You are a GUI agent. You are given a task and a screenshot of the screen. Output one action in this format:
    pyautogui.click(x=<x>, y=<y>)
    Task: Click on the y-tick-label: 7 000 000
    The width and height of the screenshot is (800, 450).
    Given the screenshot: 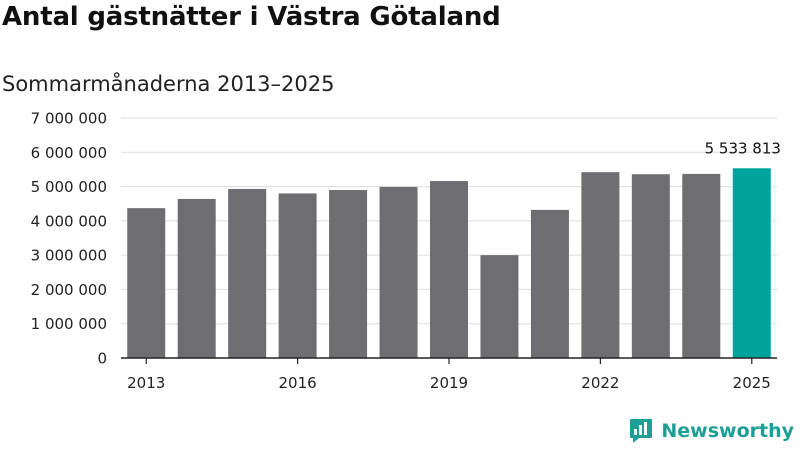 What is the action you would take?
    pyautogui.click(x=69, y=119)
    